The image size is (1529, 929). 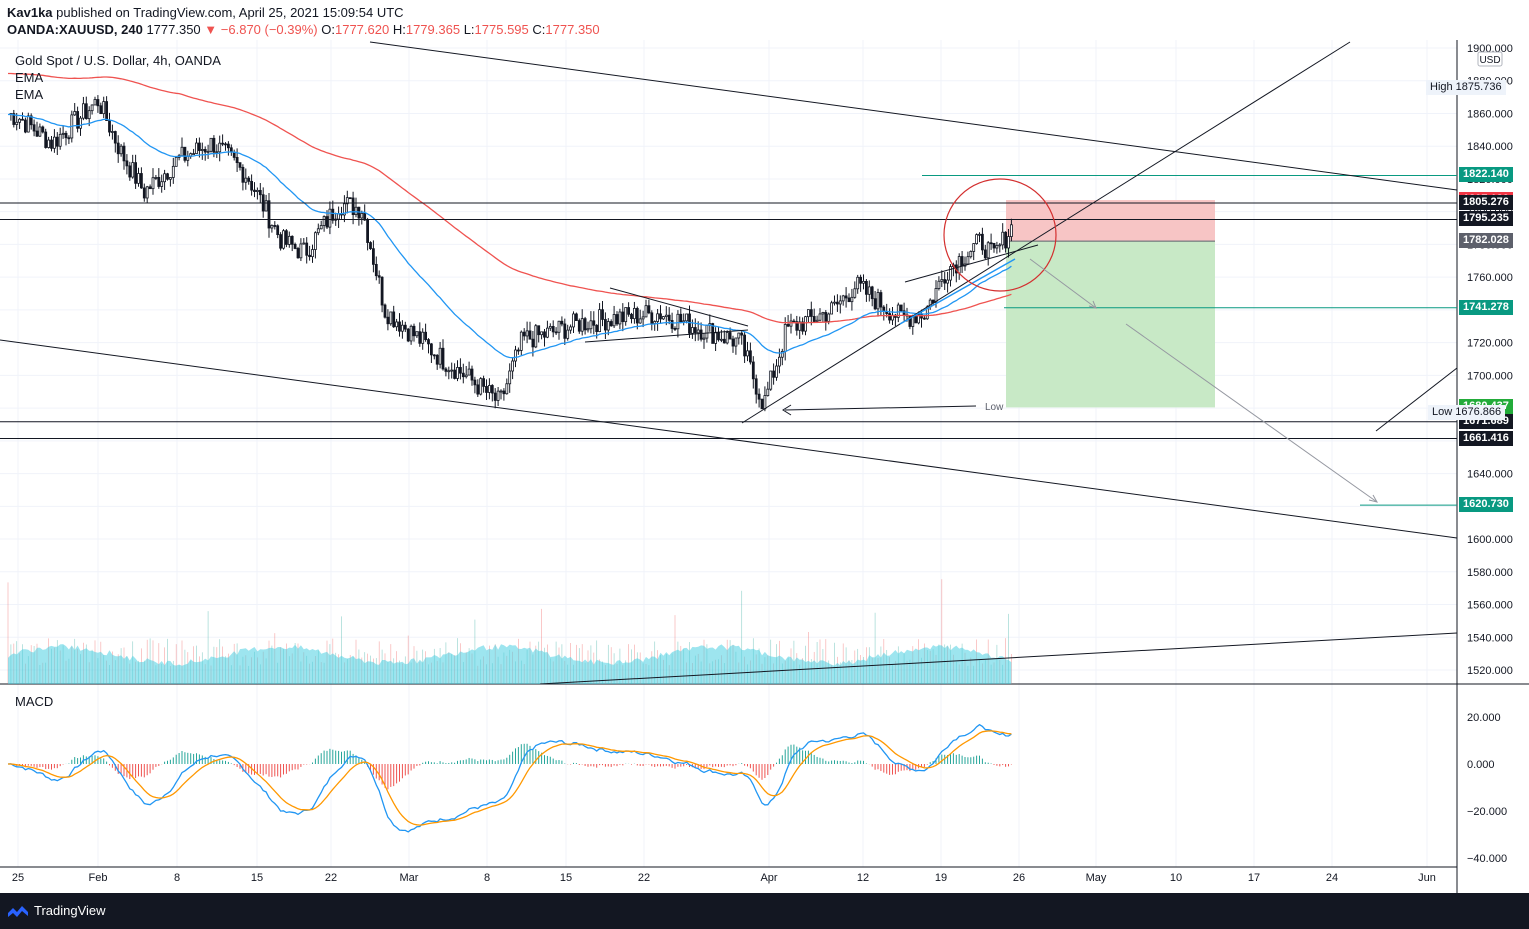 What do you see at coordinates (666, 336) in the screenshot?
I see `wedge-lower` at bounding box center [666, 336].